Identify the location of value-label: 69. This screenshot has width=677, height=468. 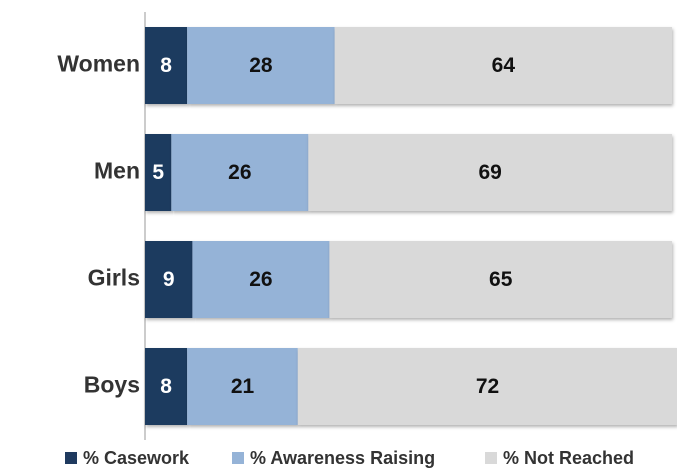
(490, 172).